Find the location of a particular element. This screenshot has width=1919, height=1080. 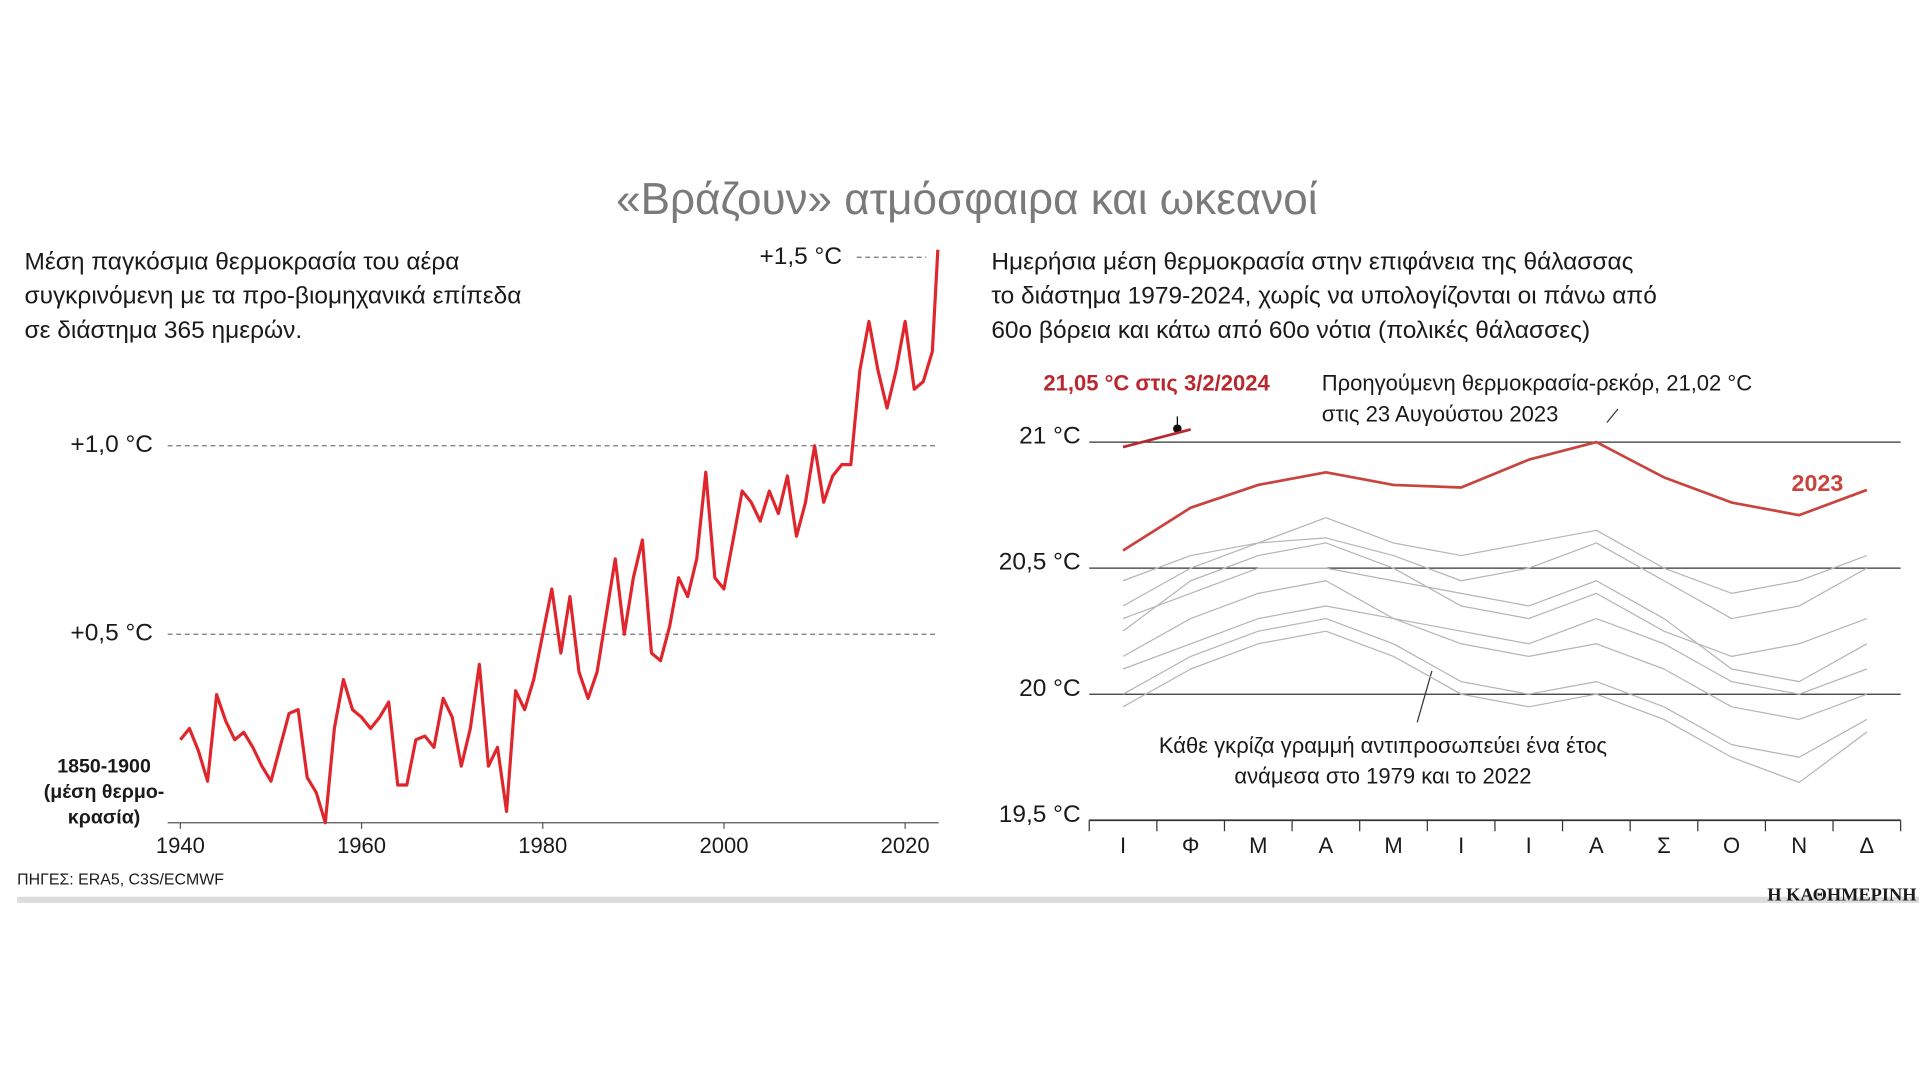

x-tick-label: 1940 is located at coordinates (180, 845).